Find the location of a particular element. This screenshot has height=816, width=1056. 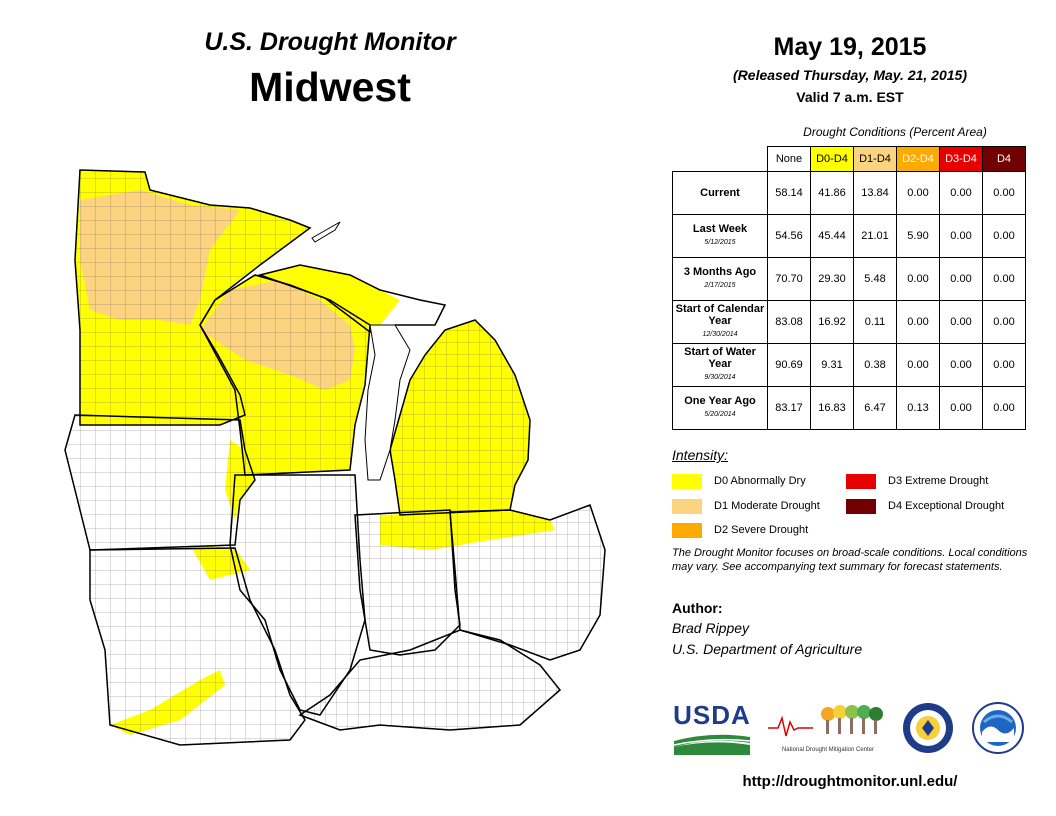

legend-item: D3 Extreme Drought is located at coordinates (917, 481).